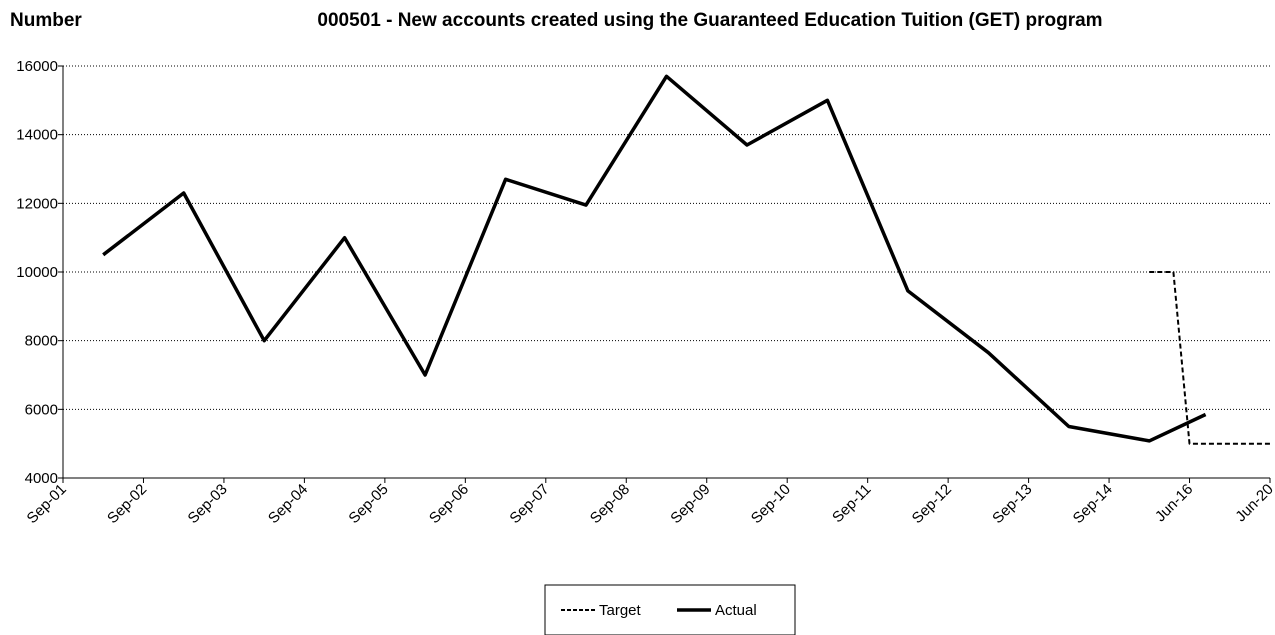  What do you see at coordinates (670, 609) in the screenshot?
I see `legend: Target Actual` at bounding box center [670, 609].